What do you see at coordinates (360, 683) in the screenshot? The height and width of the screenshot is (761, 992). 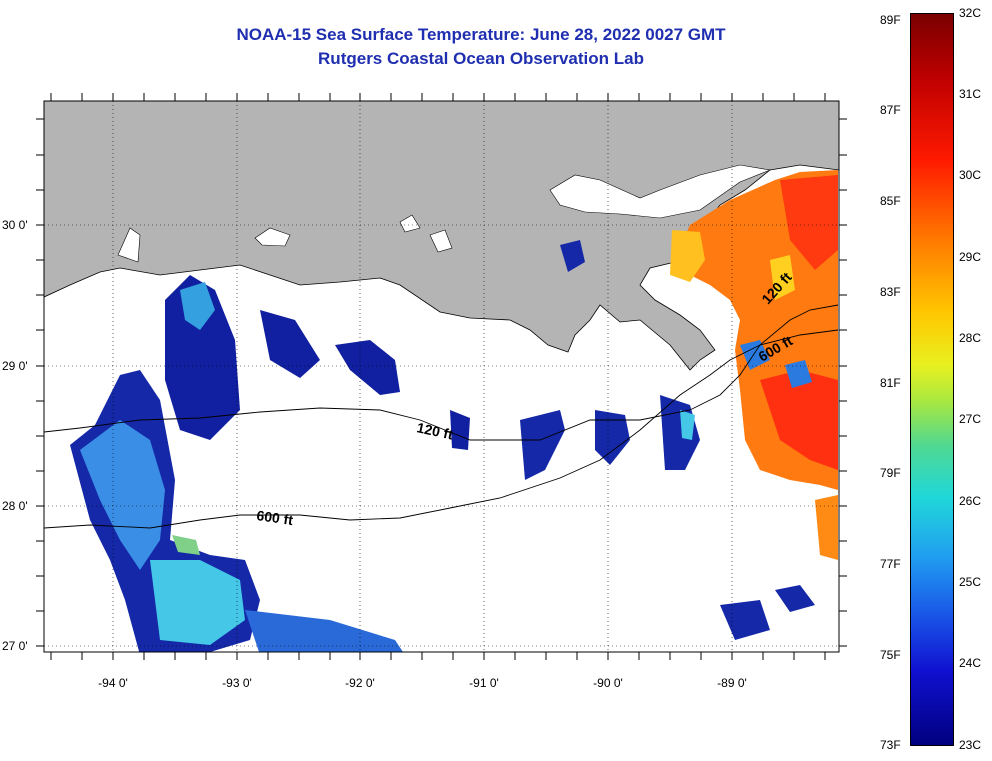 I see `lon-label: -92 0'` at bounding box center [360, 683].